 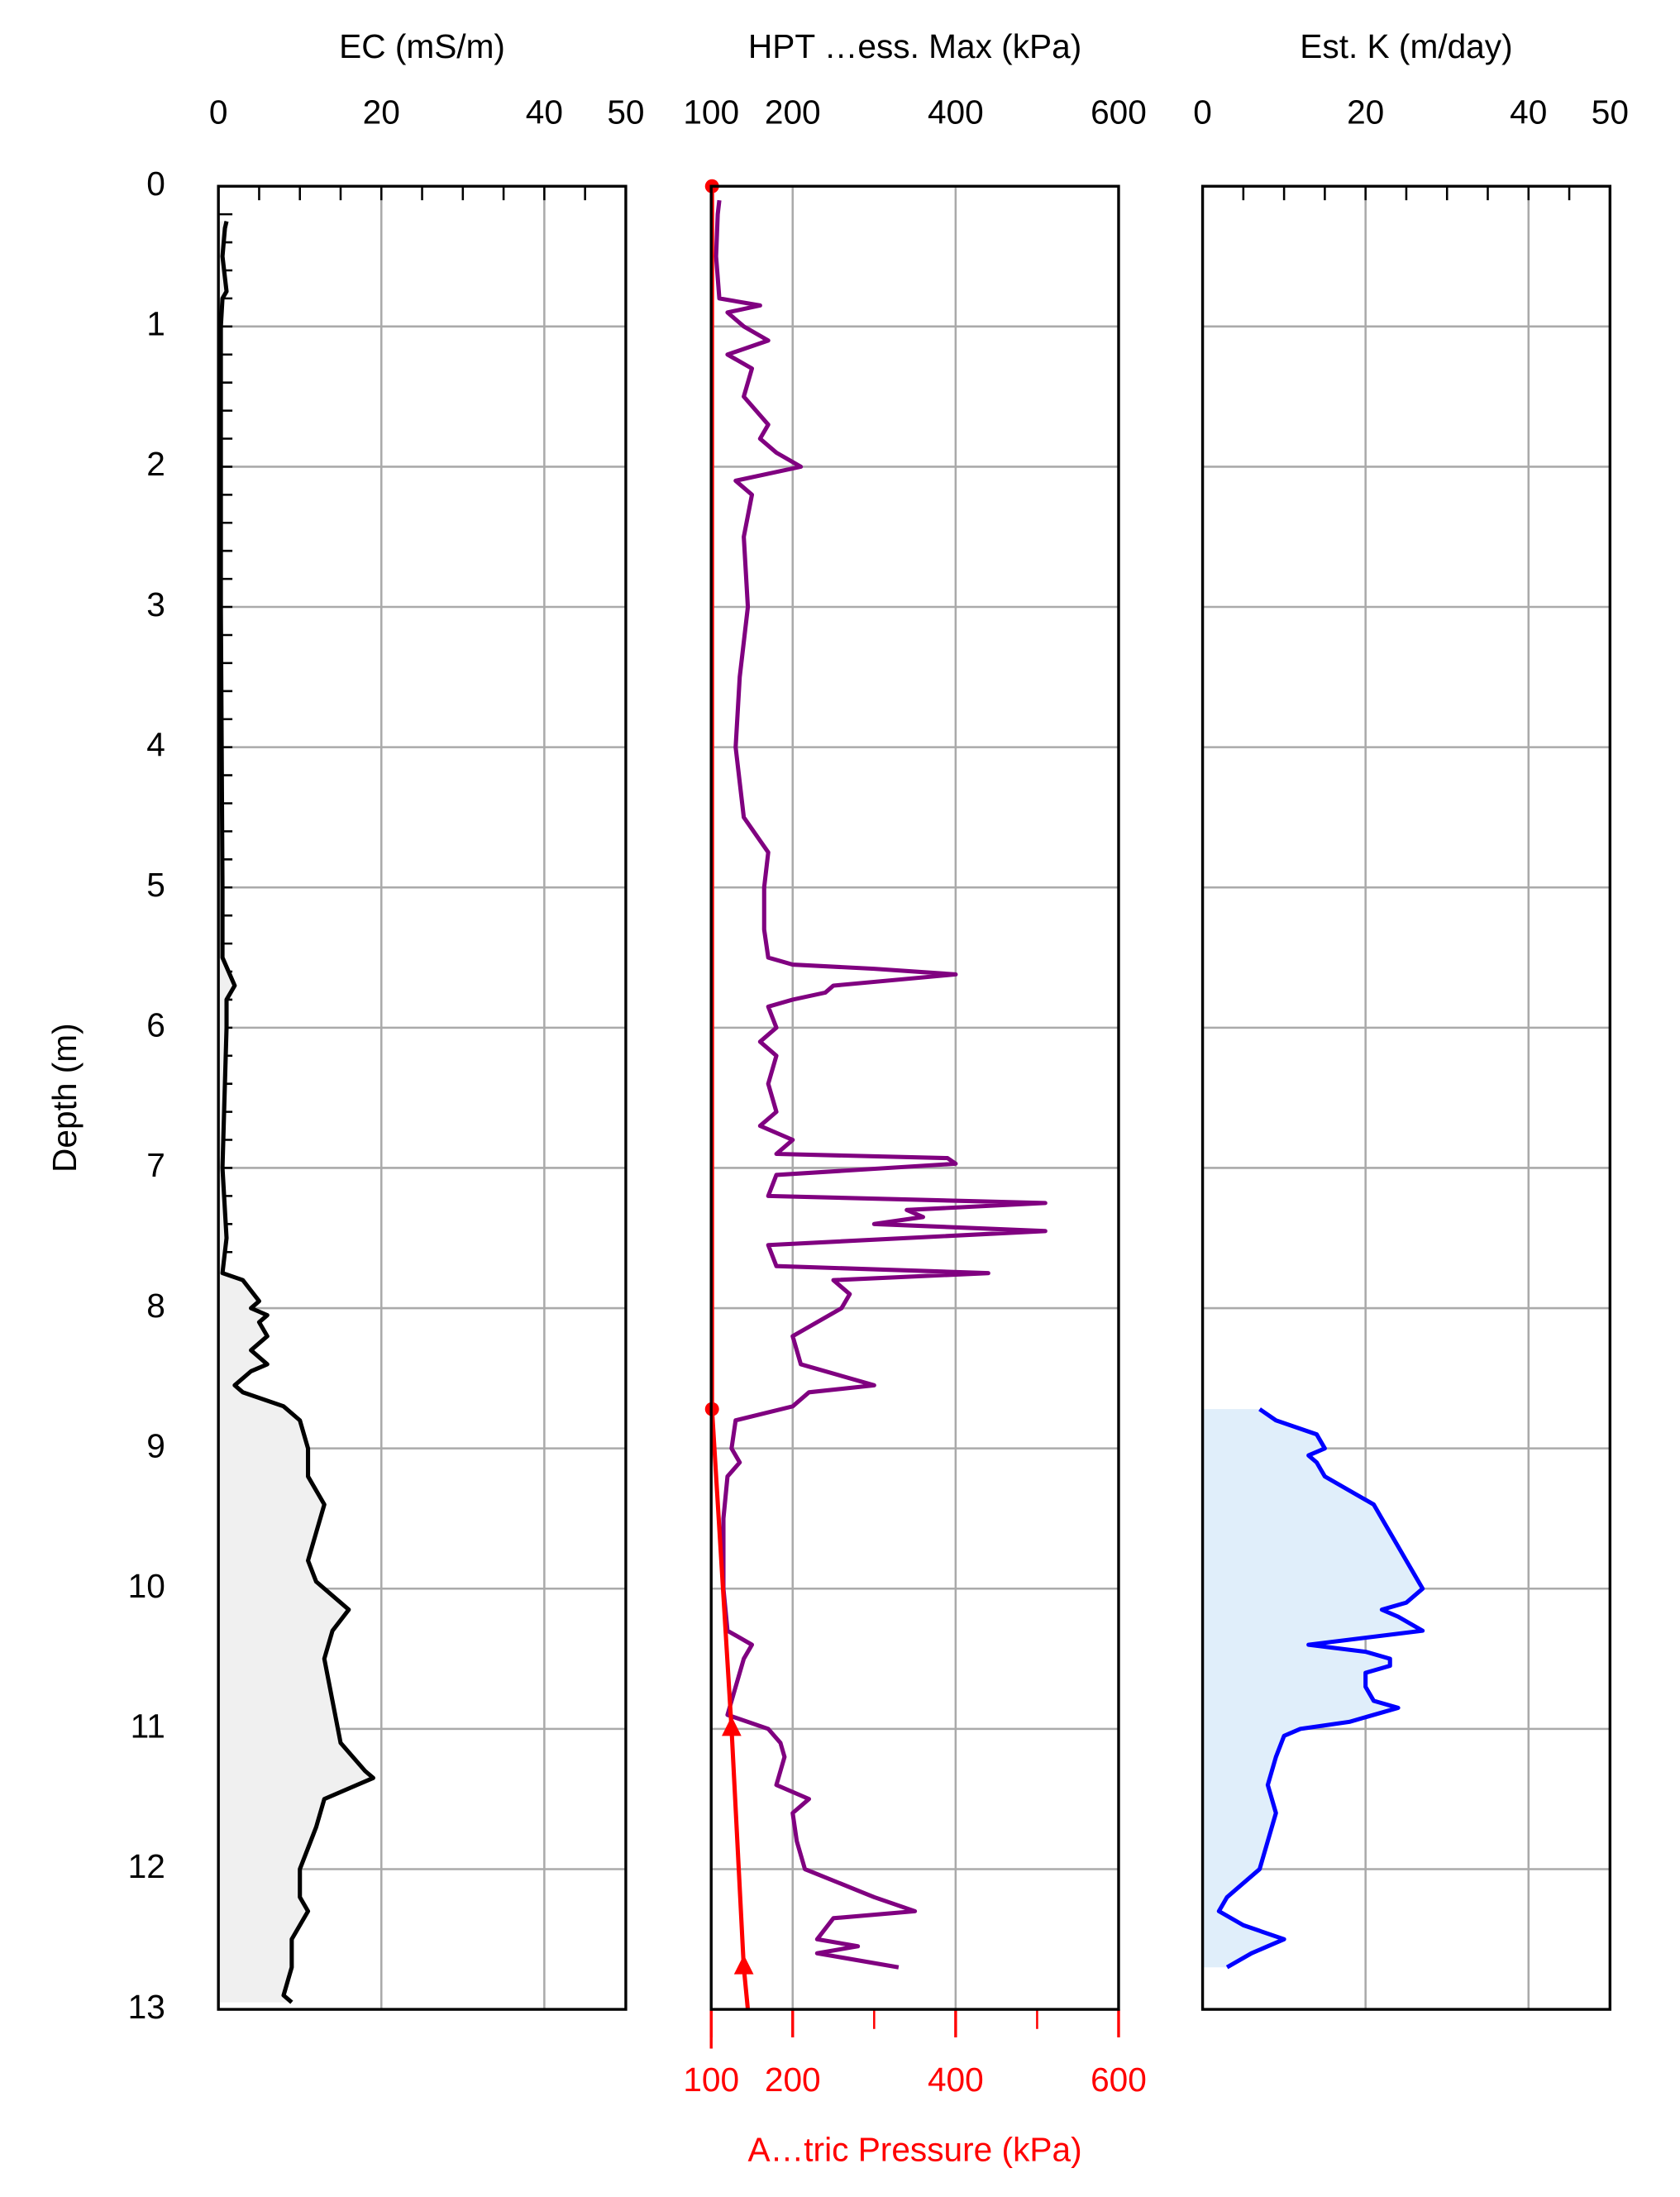 I want to click on x2-tick-label: 400, so click(x=956, y=2080).